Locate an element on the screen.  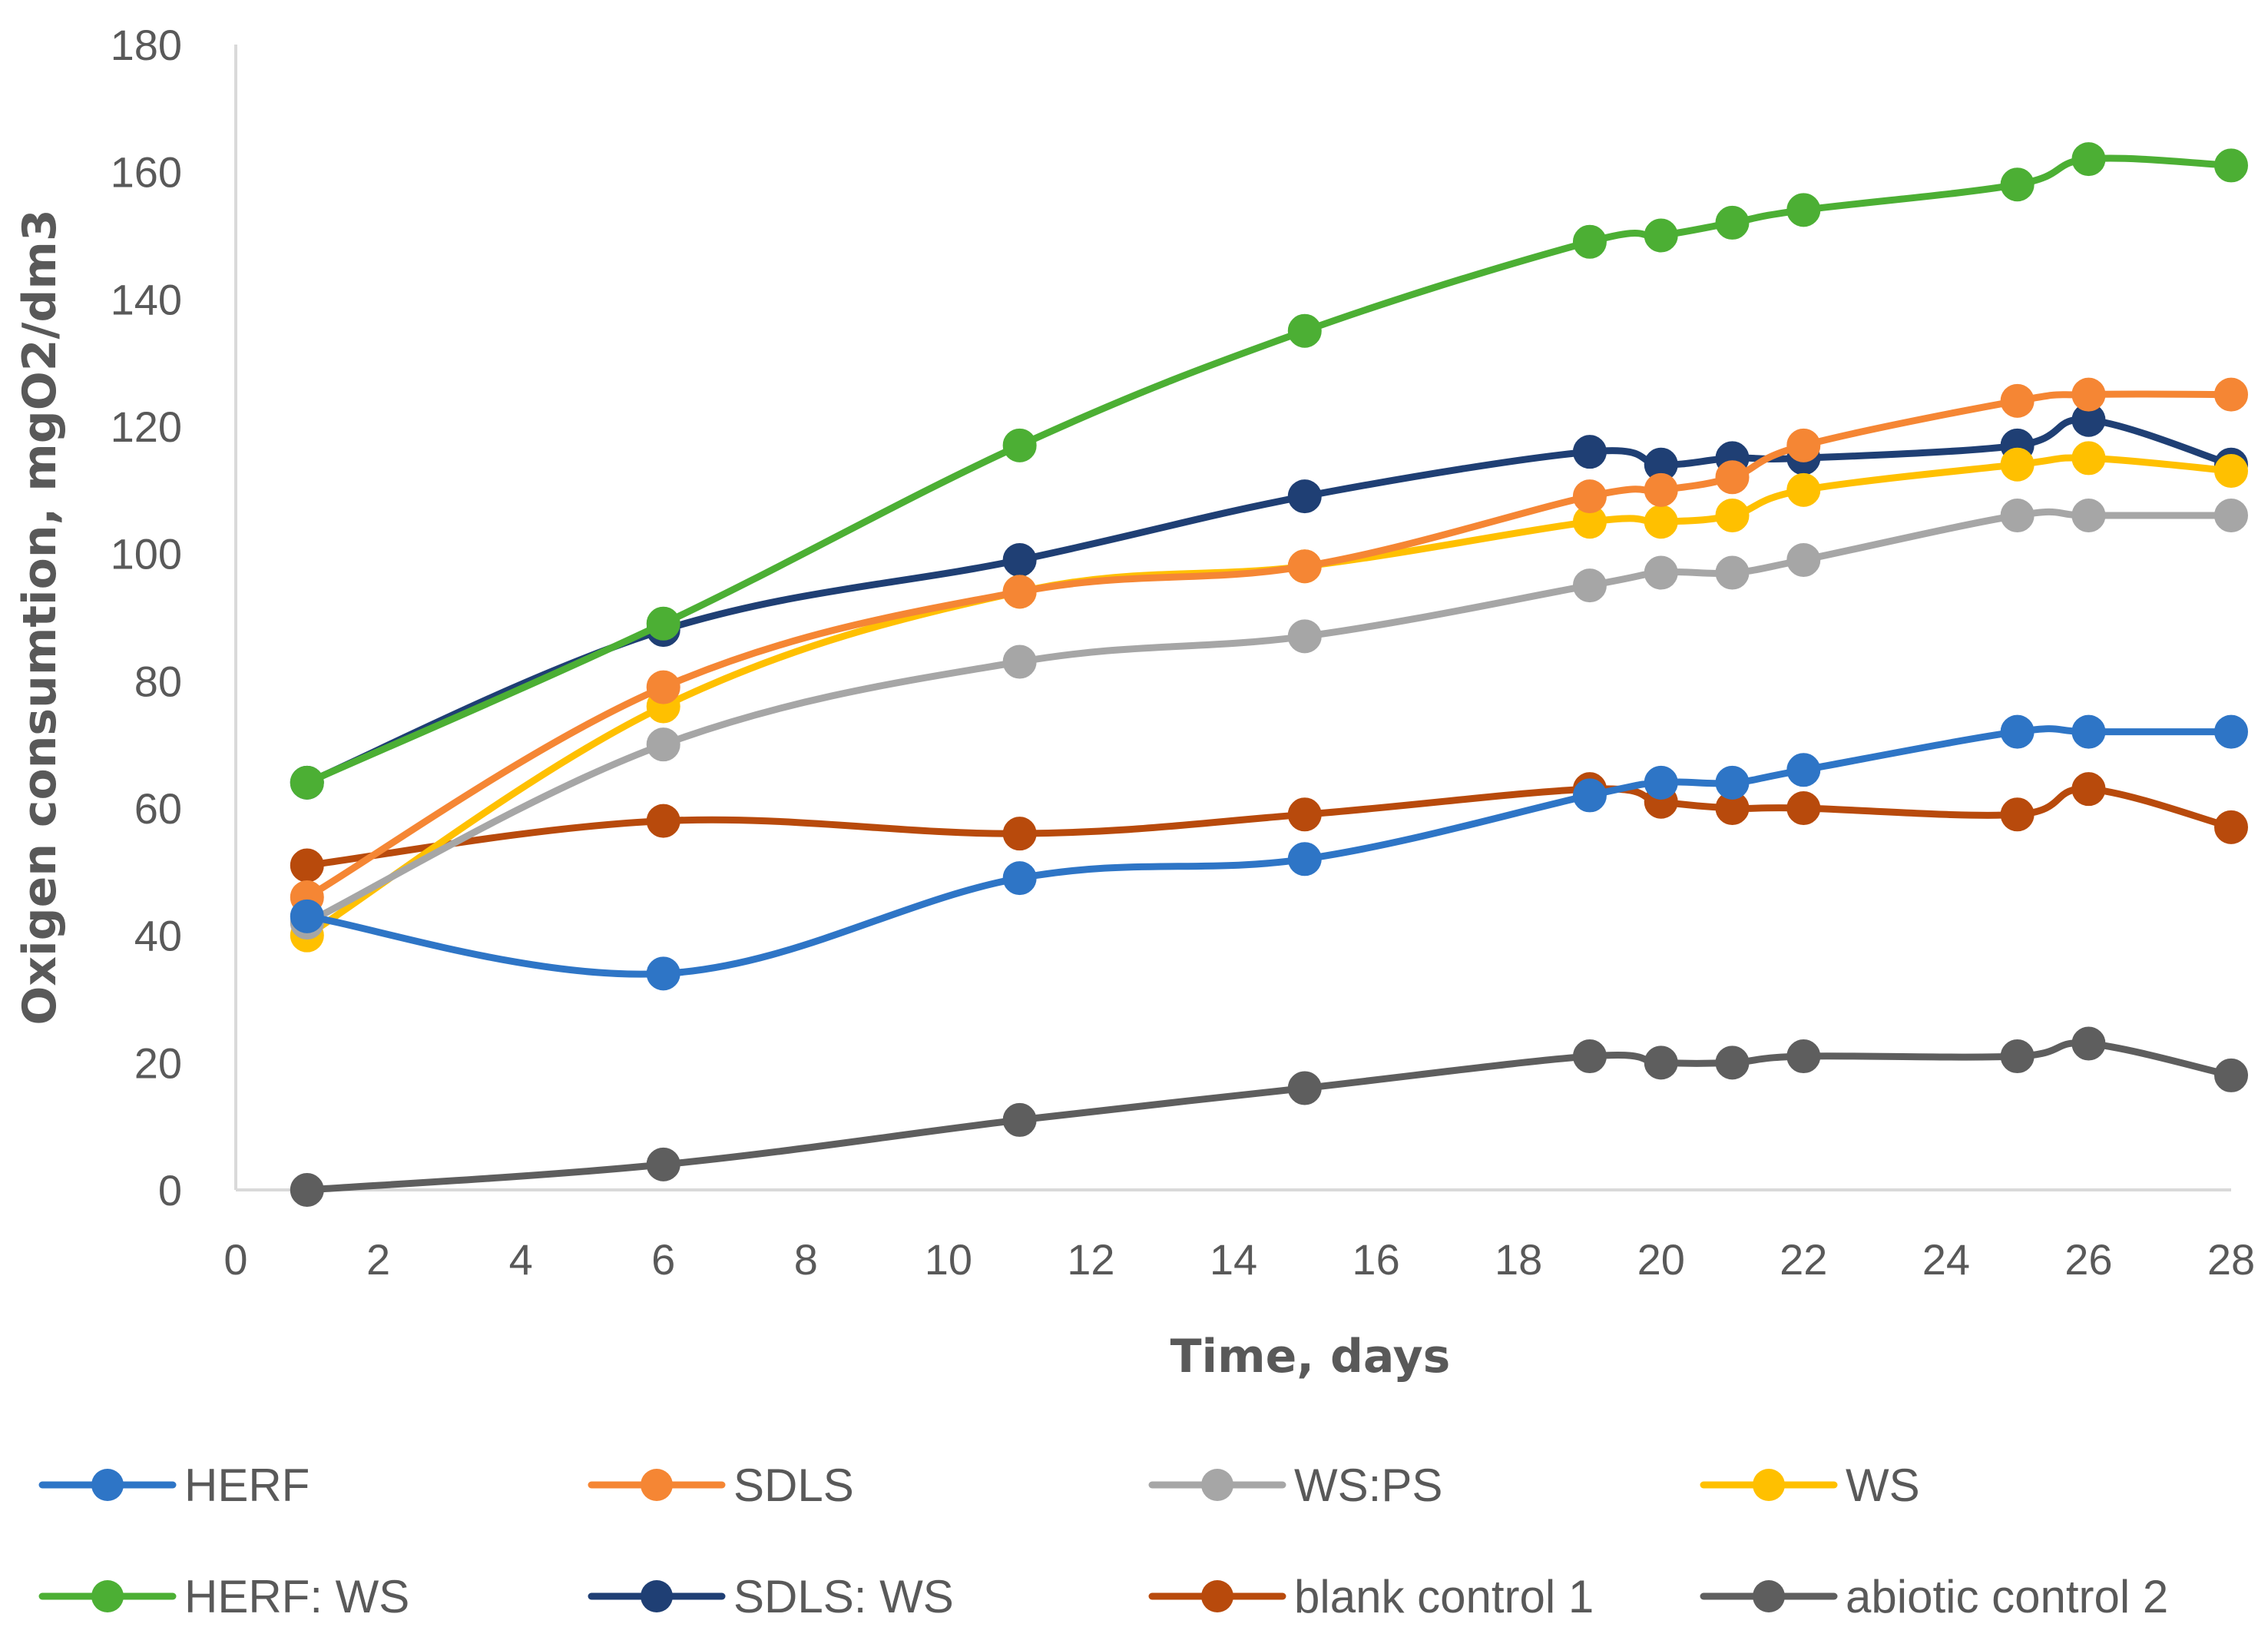
x-tick-label: 20 is located at coordinates (1661, 1259).